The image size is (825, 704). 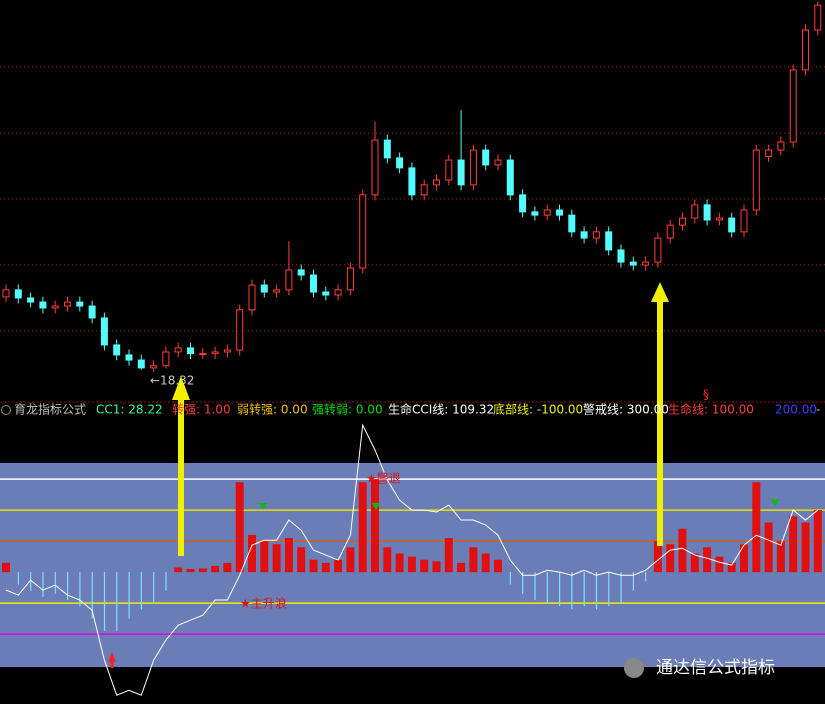 I want to click on legend-item: 转强: 1.00, so click(x=201, y=409).